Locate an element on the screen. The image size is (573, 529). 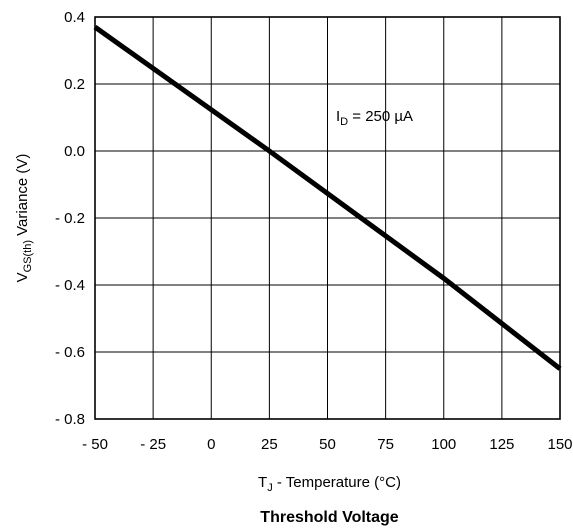
x-tick-label: 50 is located at coordinates (327, 444).